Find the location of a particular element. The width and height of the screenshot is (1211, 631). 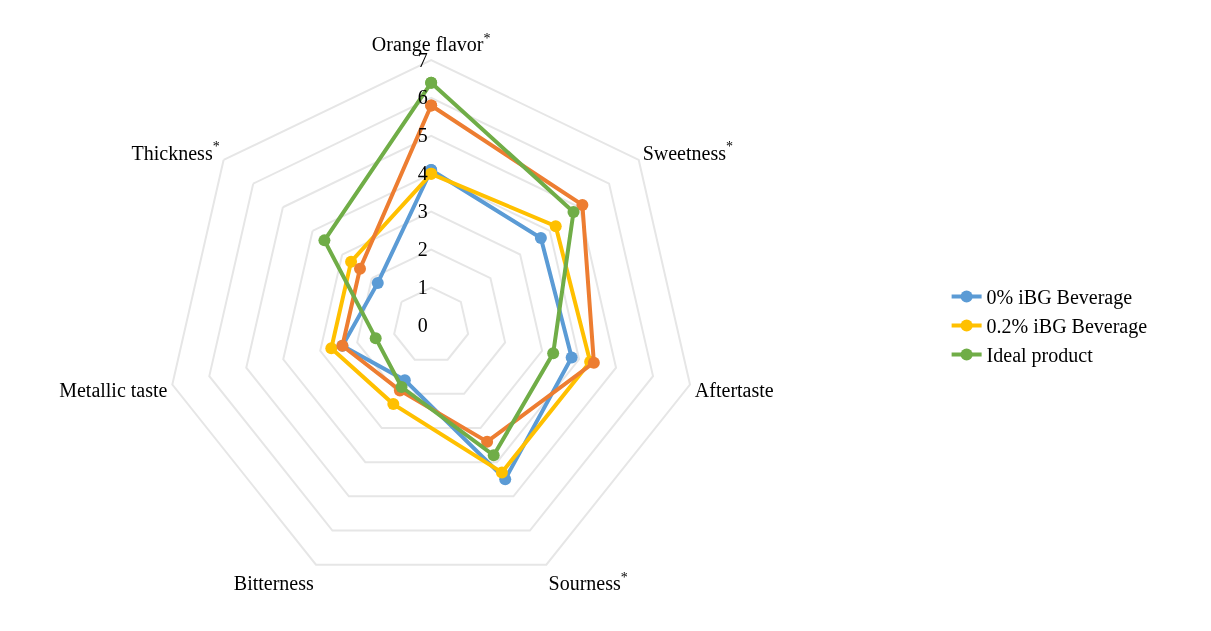

spoke-label: Sourness$^{*}$ is located at coordinates (588, 582).